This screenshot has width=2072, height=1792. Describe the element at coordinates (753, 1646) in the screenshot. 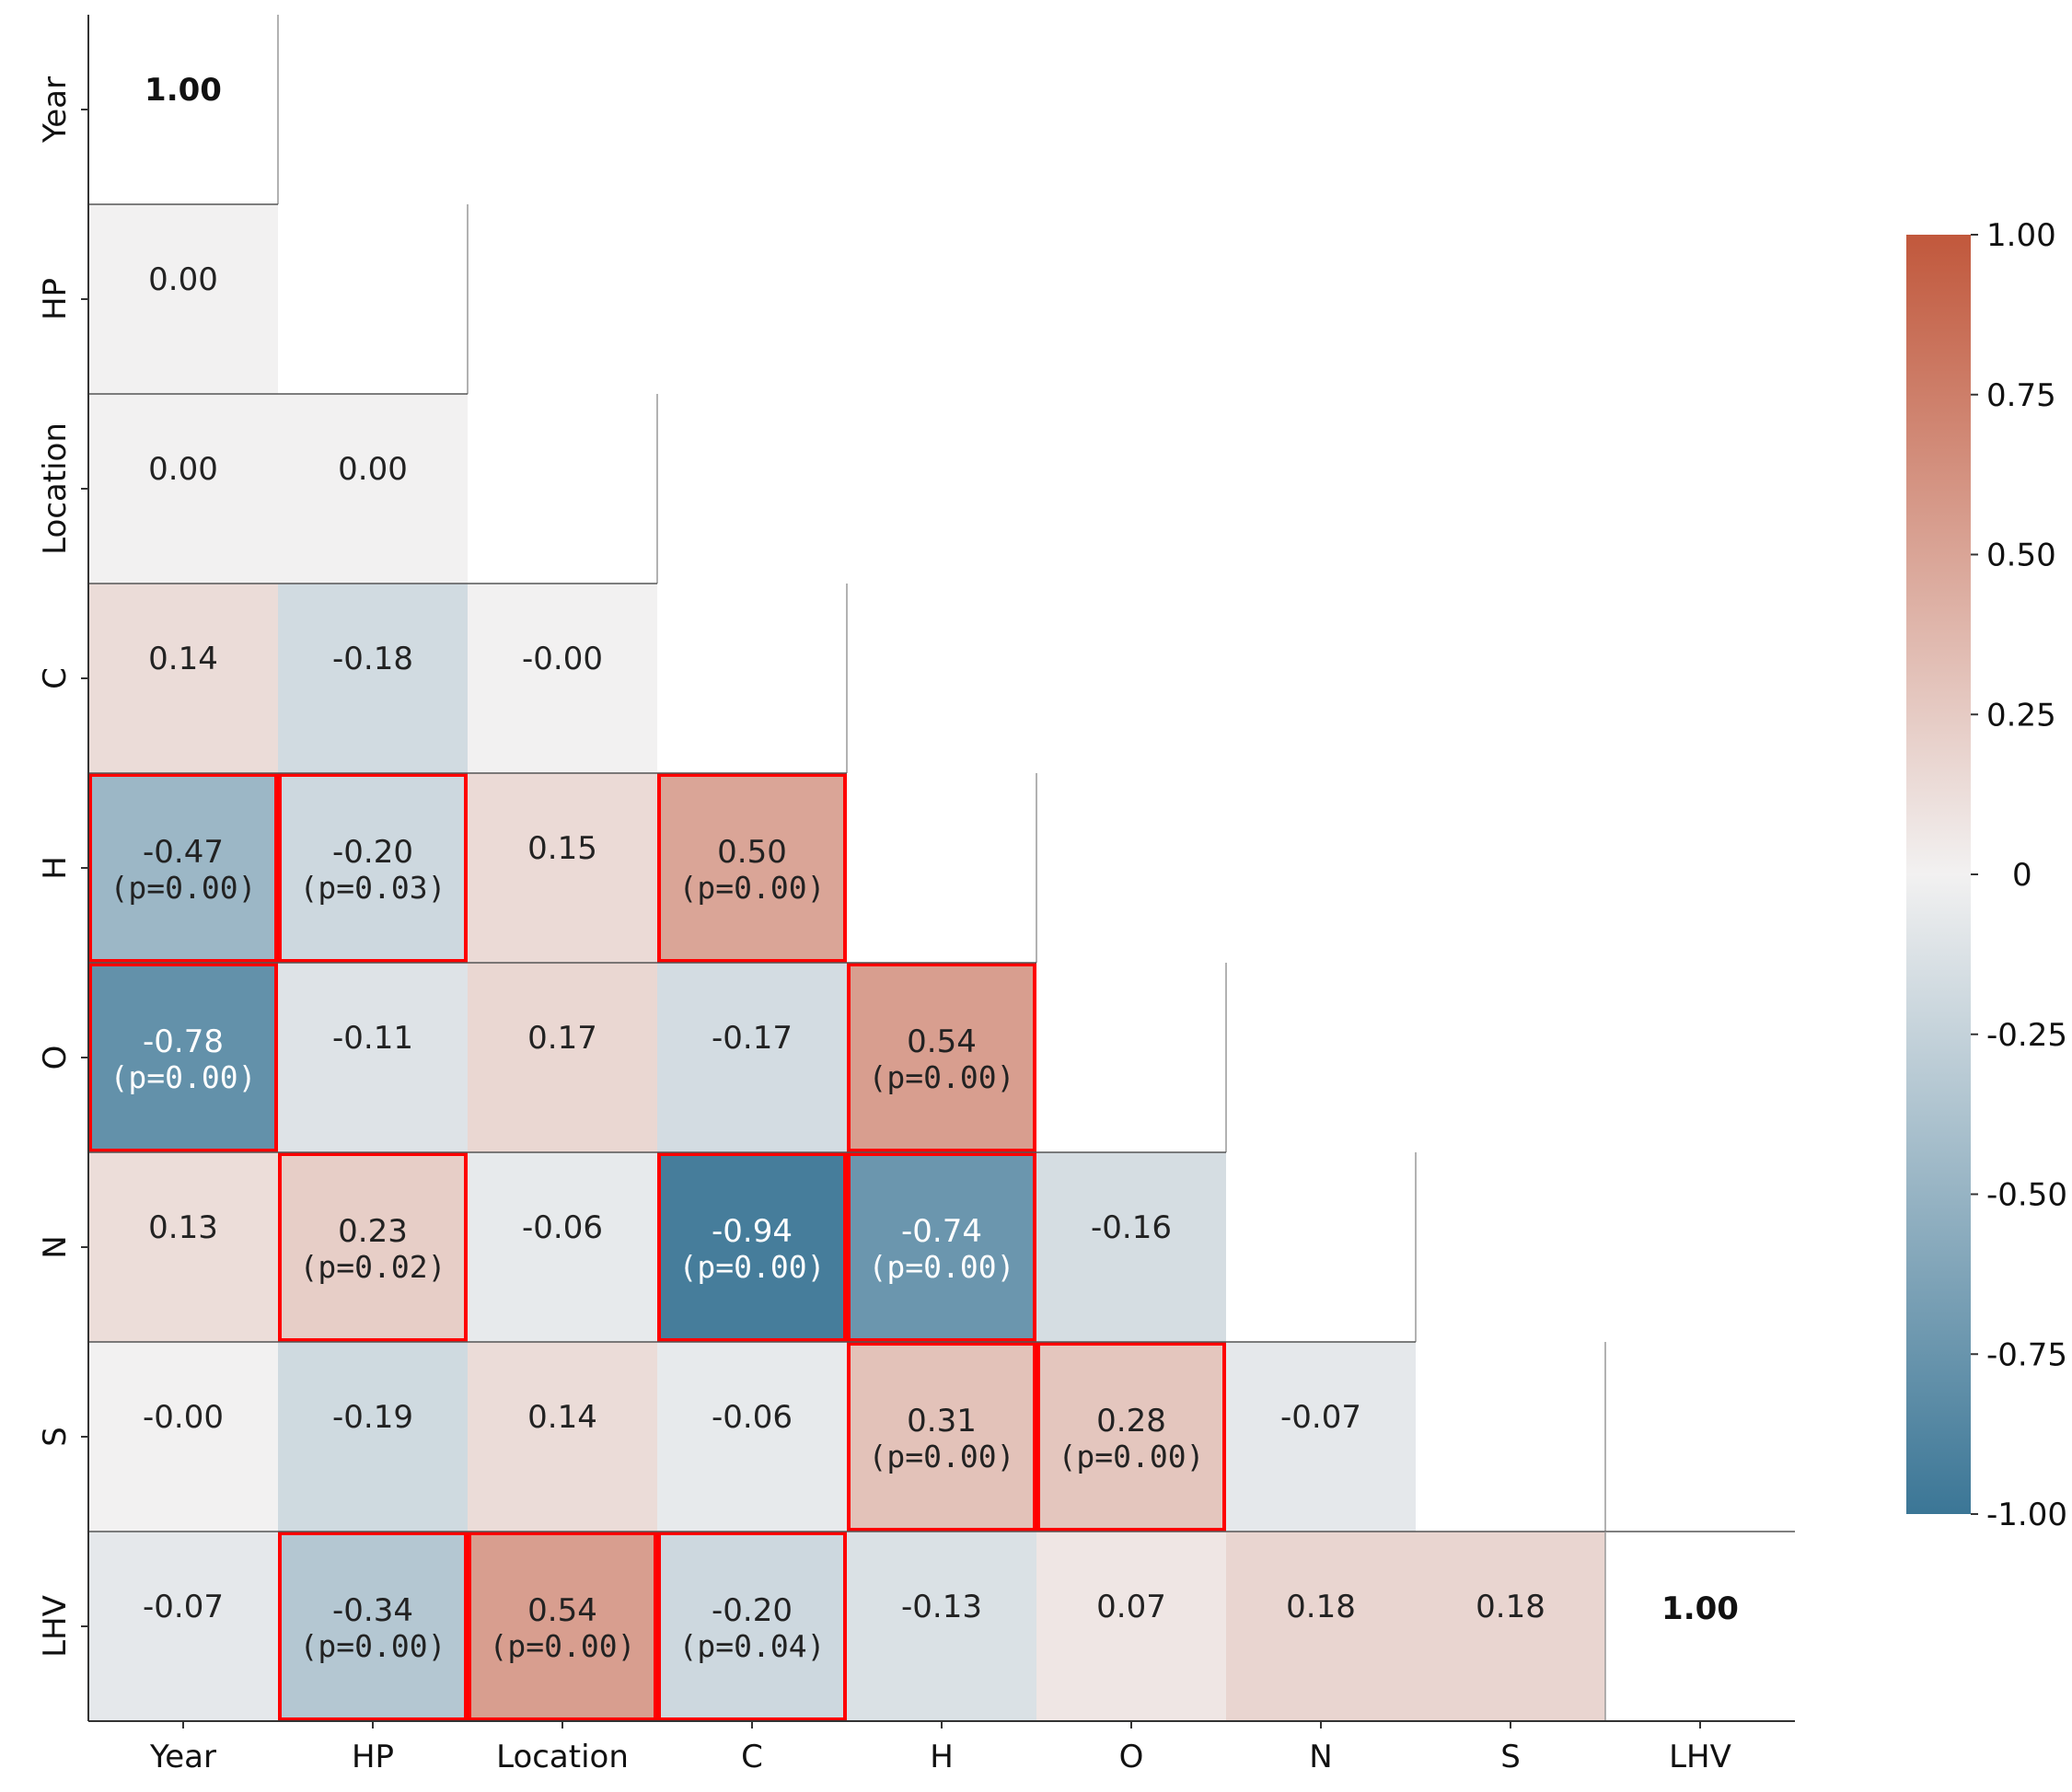

I see `cell-p-value-label: (p=0.04)` at that location.